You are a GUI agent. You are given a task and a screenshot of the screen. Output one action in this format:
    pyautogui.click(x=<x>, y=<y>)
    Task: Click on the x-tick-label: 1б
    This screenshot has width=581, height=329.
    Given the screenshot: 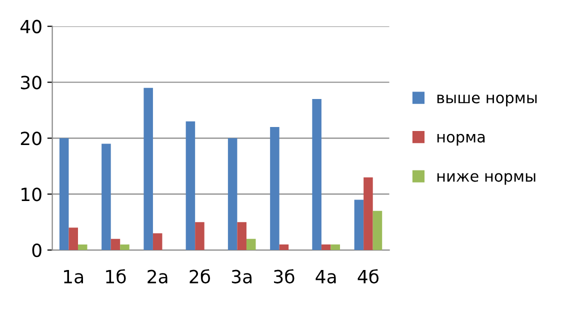 What is the action you would take?
    pyautogui.click(x=116, y=276)
    